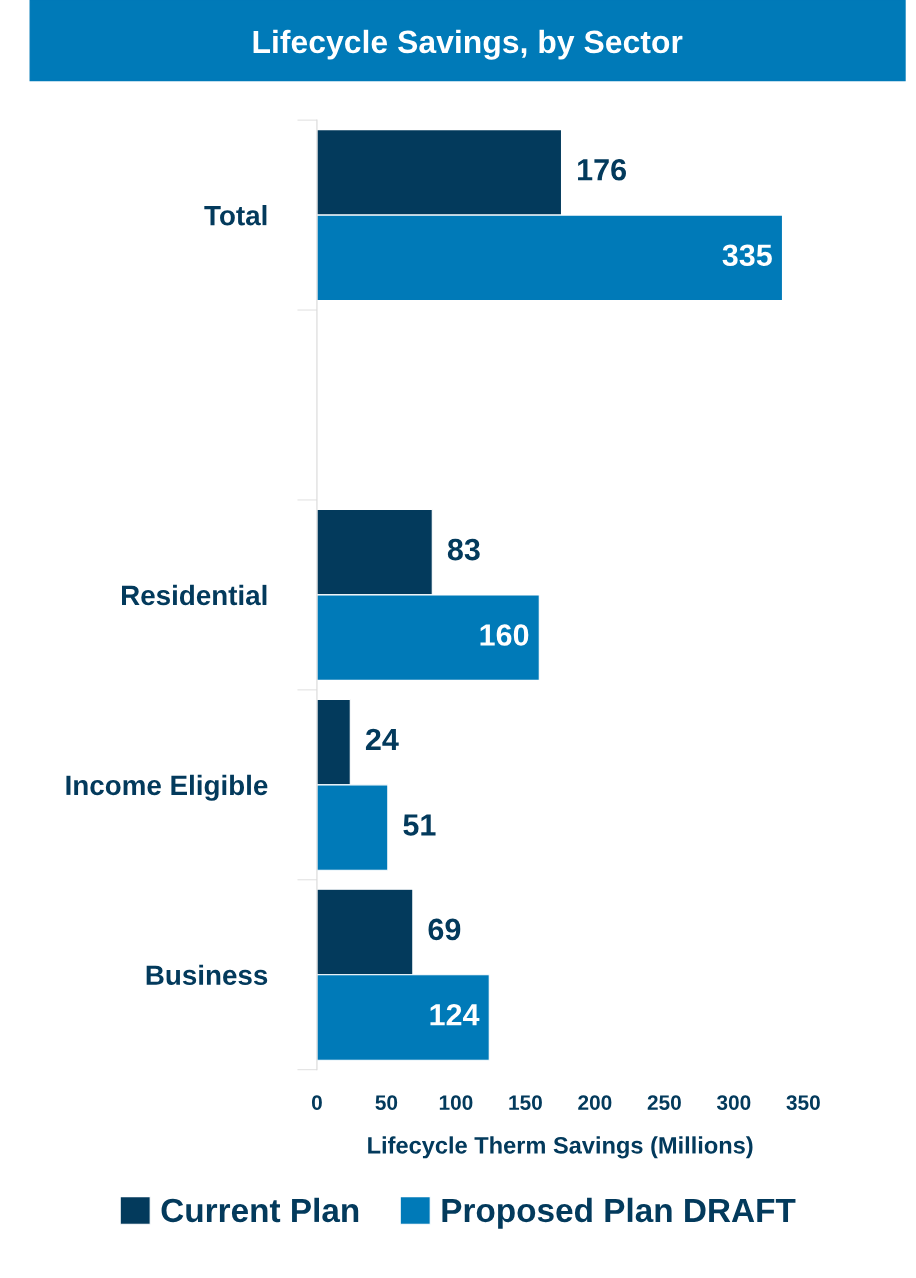 The width and height of the screenshot is (916, 1278). What do you see at coordinates (602, 169) in the screenshot?
I see `data-label: 176` at bounding box center [602, 169].